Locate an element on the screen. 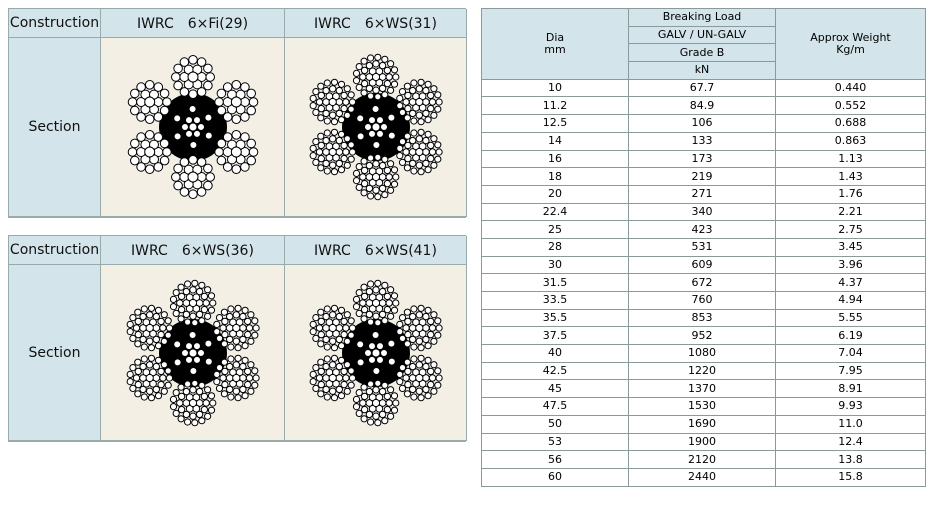  construction-name: IWRC 6×WS(31) is located at coordinates (376, 23).